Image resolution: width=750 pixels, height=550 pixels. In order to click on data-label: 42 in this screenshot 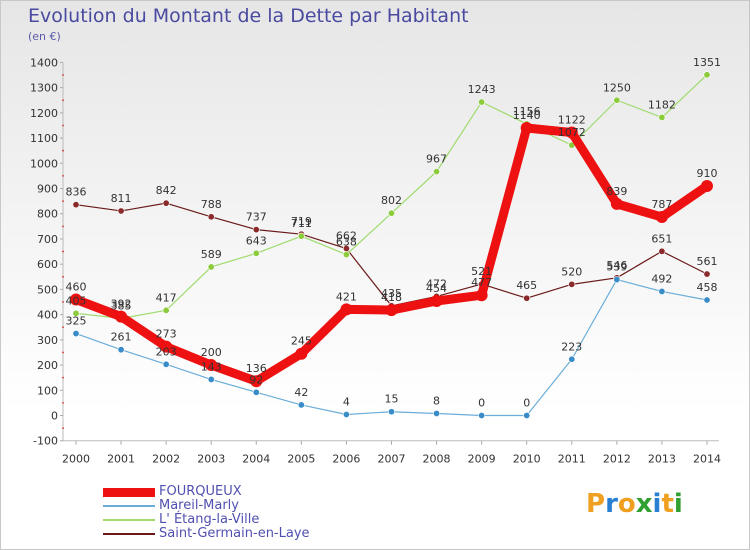, I will do `click(301, 392)`.